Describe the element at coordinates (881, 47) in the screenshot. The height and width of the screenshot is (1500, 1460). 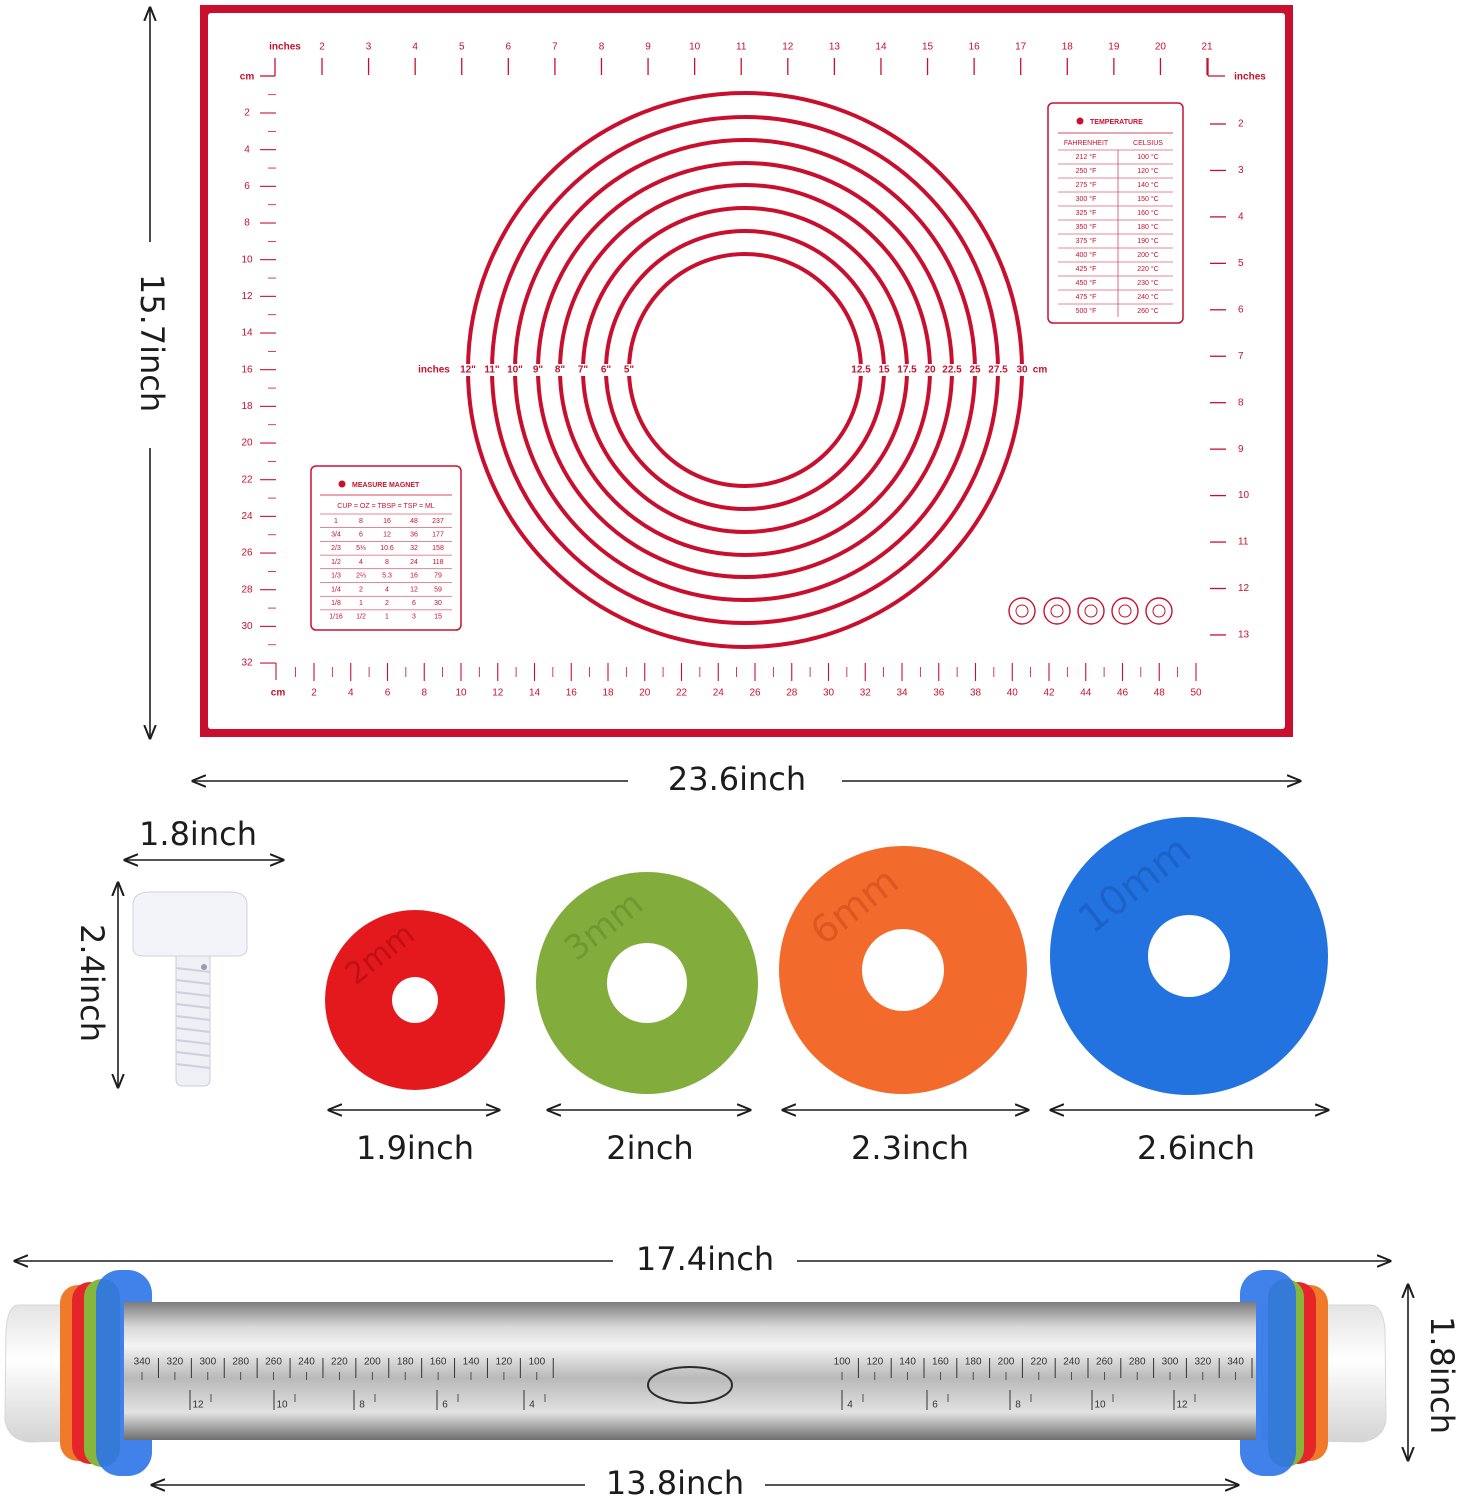
I see `ruler-label: 14` at that location.